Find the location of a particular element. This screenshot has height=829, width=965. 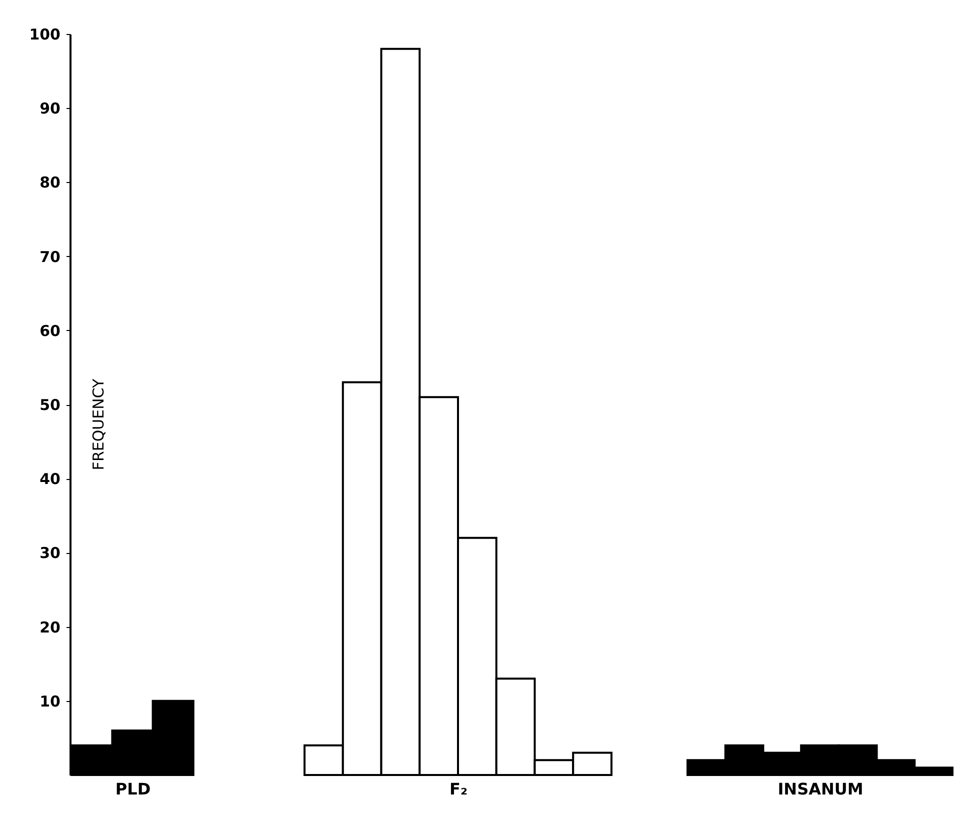

x-axis-title: INSANUM is located at coordinates (821, 789).